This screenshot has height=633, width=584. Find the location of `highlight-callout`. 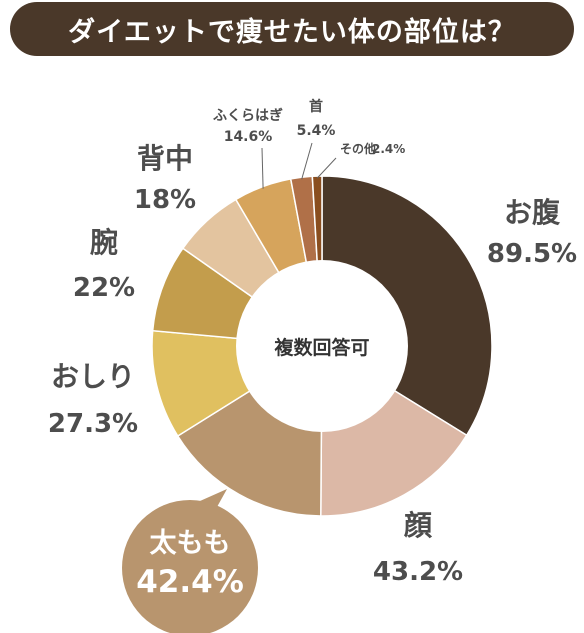

highlight-callout is located at coordinates (190, 561).